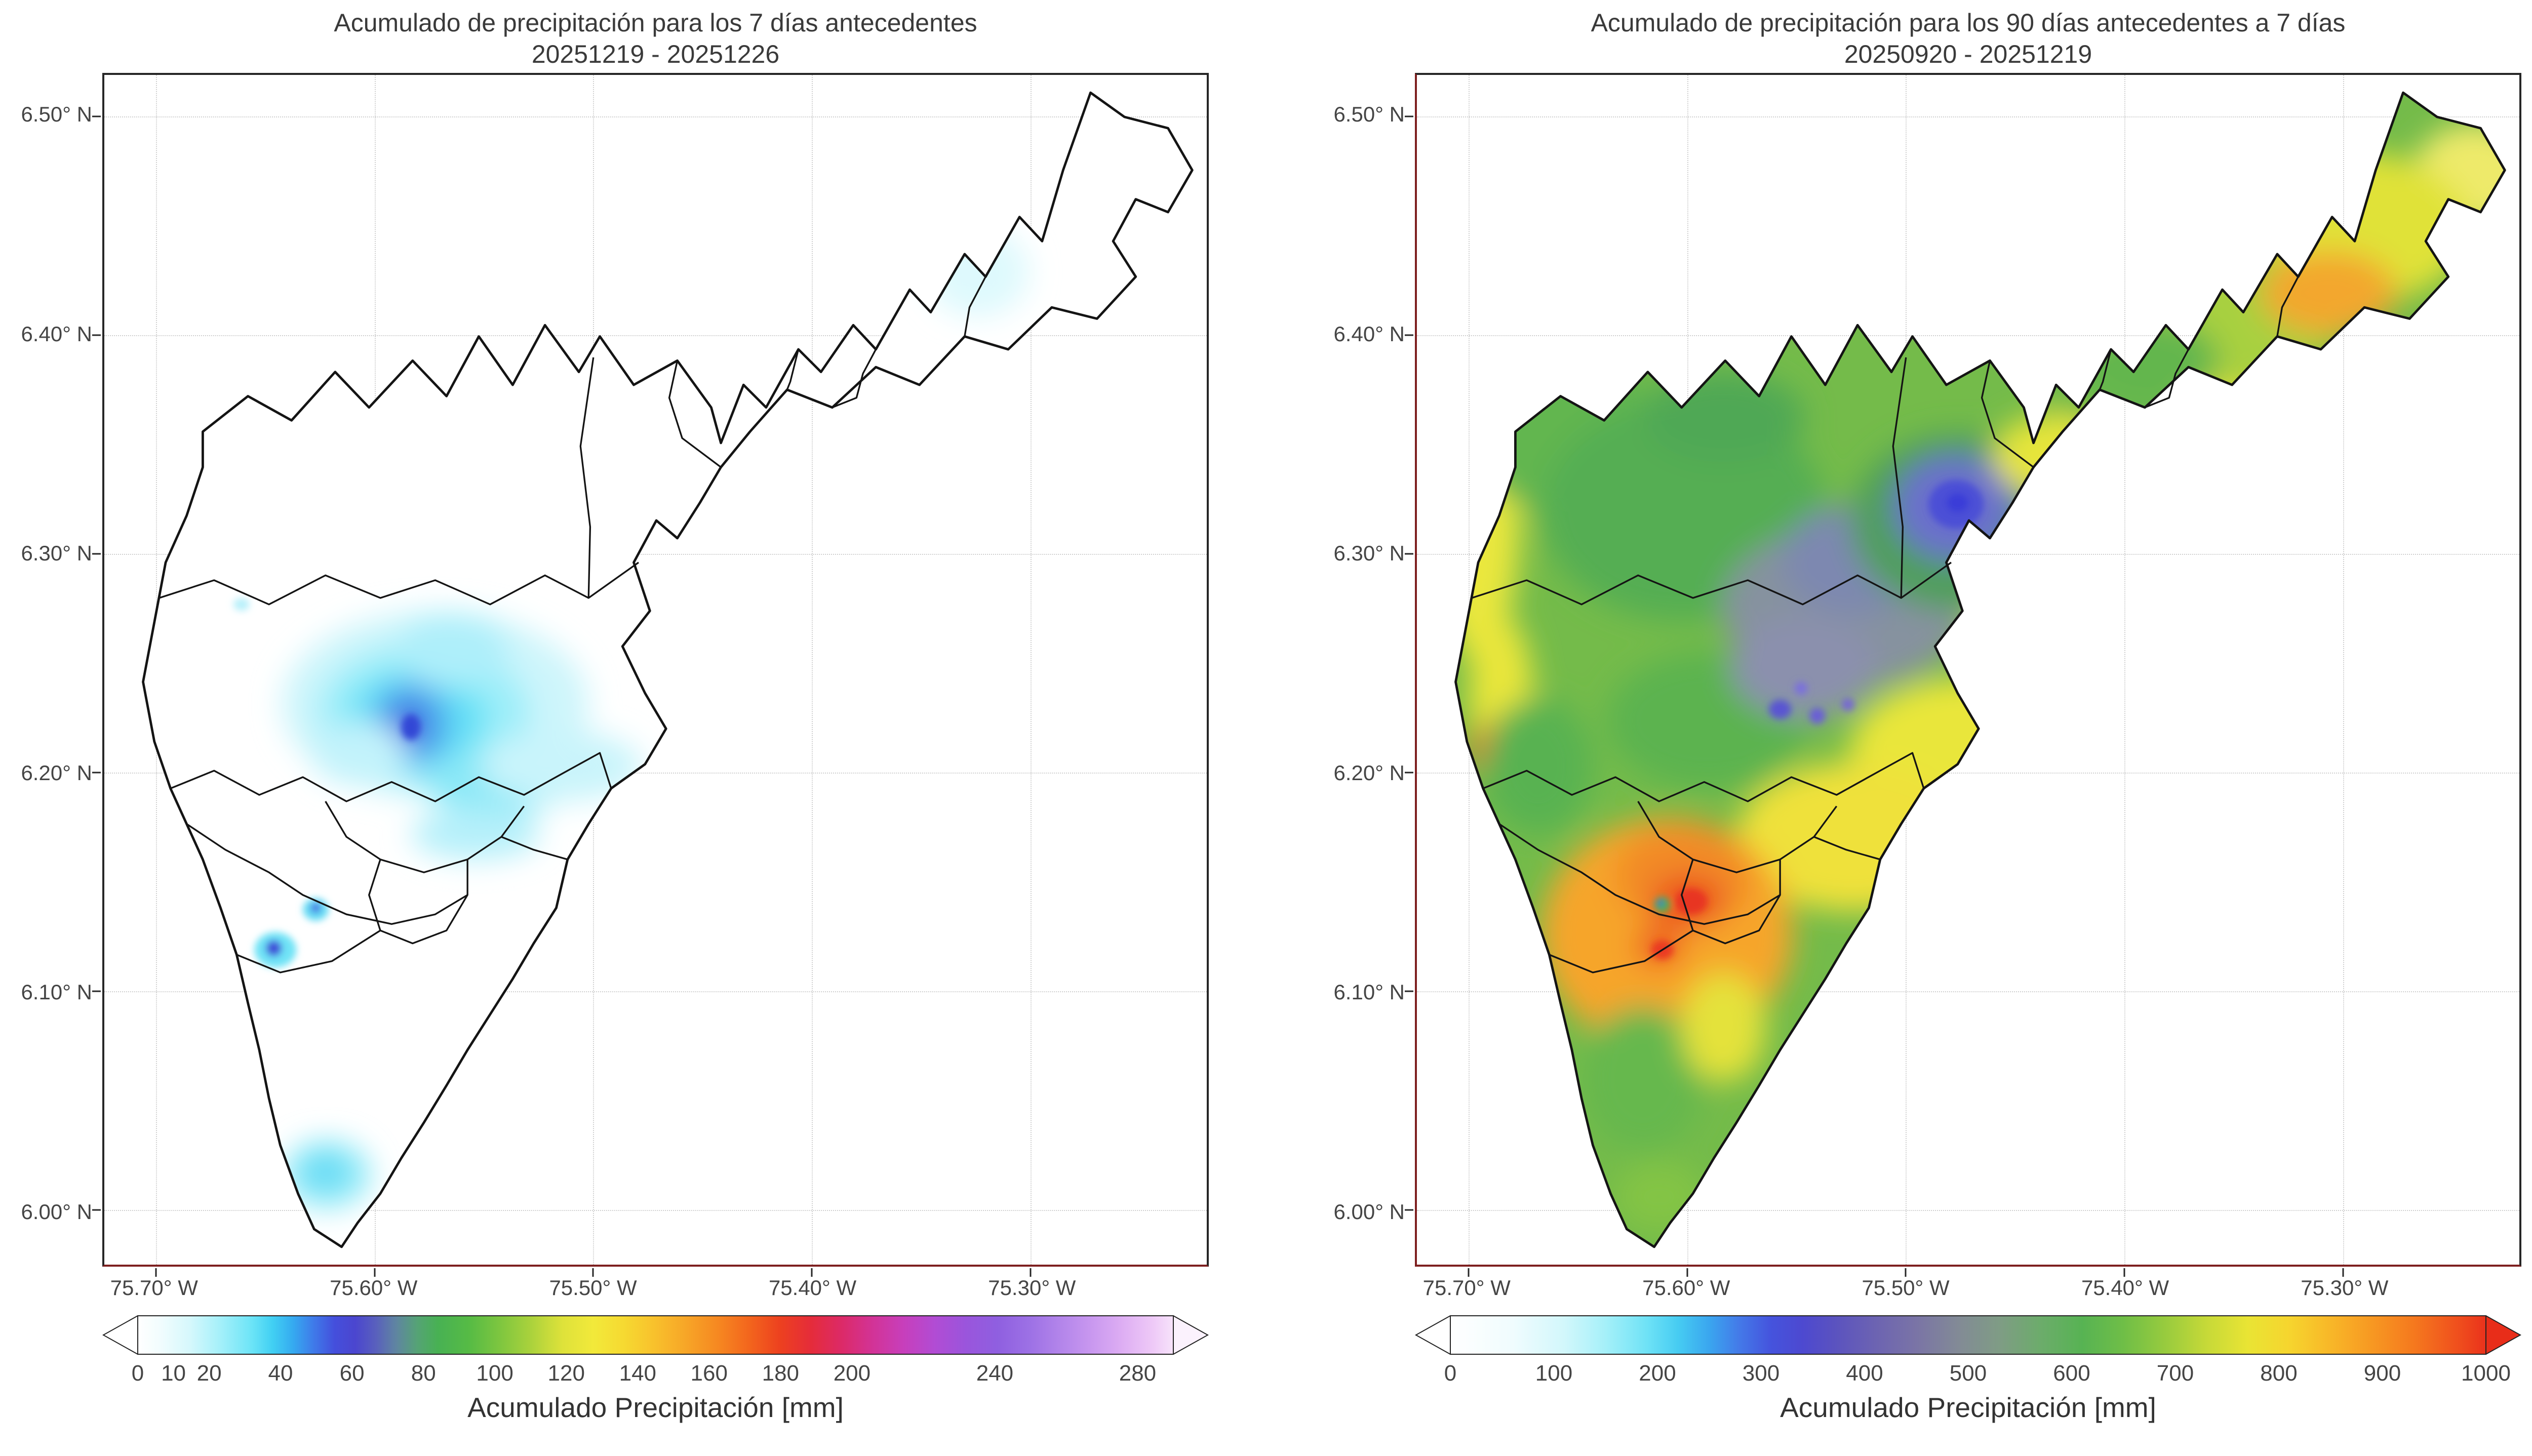 This screenshot has width=2532, height=1456. Describe the element at coordinates (2175, 1373) in the screenshot. I see `colorbar-tick-label: 700` at that location.